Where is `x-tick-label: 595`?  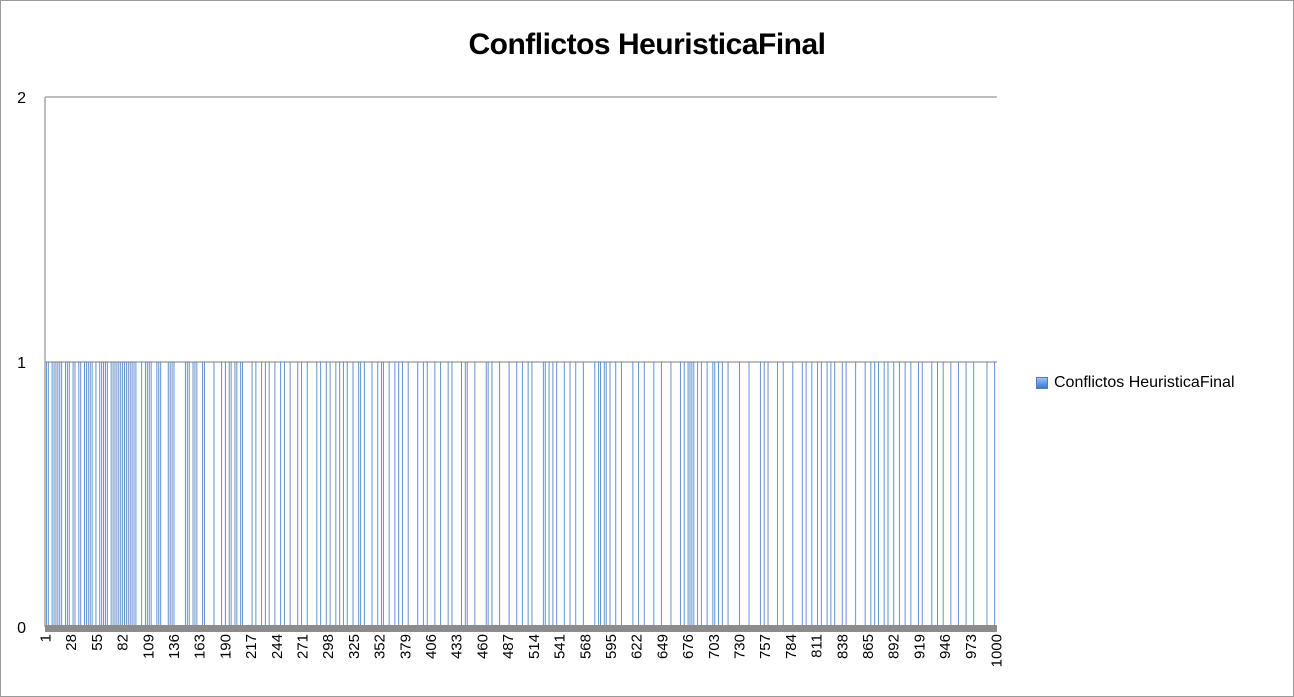 x-tick-label: 595 is located at coordinates (611, 646).